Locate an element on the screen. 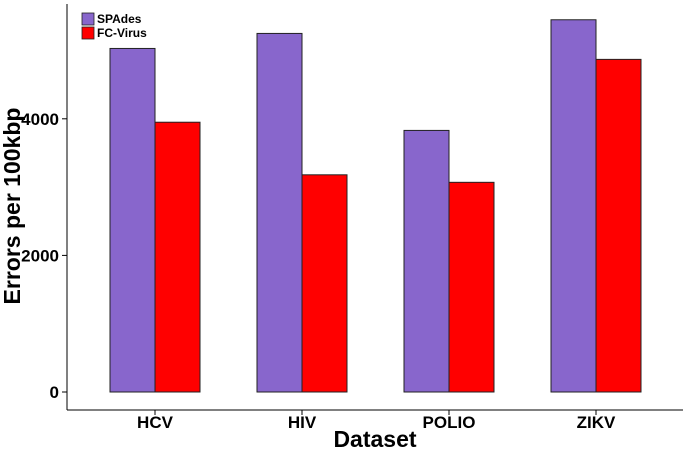 The height and width of the screenshot is (451, 685). x-axis-title: Dataset is located at coordinates (374, 438).